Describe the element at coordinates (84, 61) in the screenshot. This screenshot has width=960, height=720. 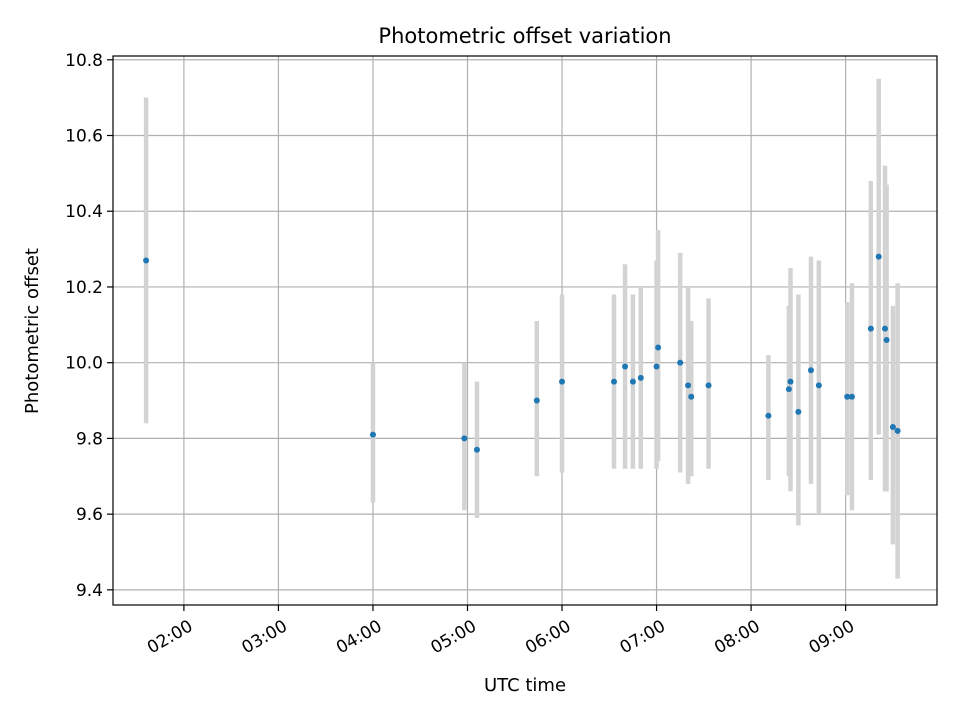
I see `y-tick-label: 10.8` at that location.